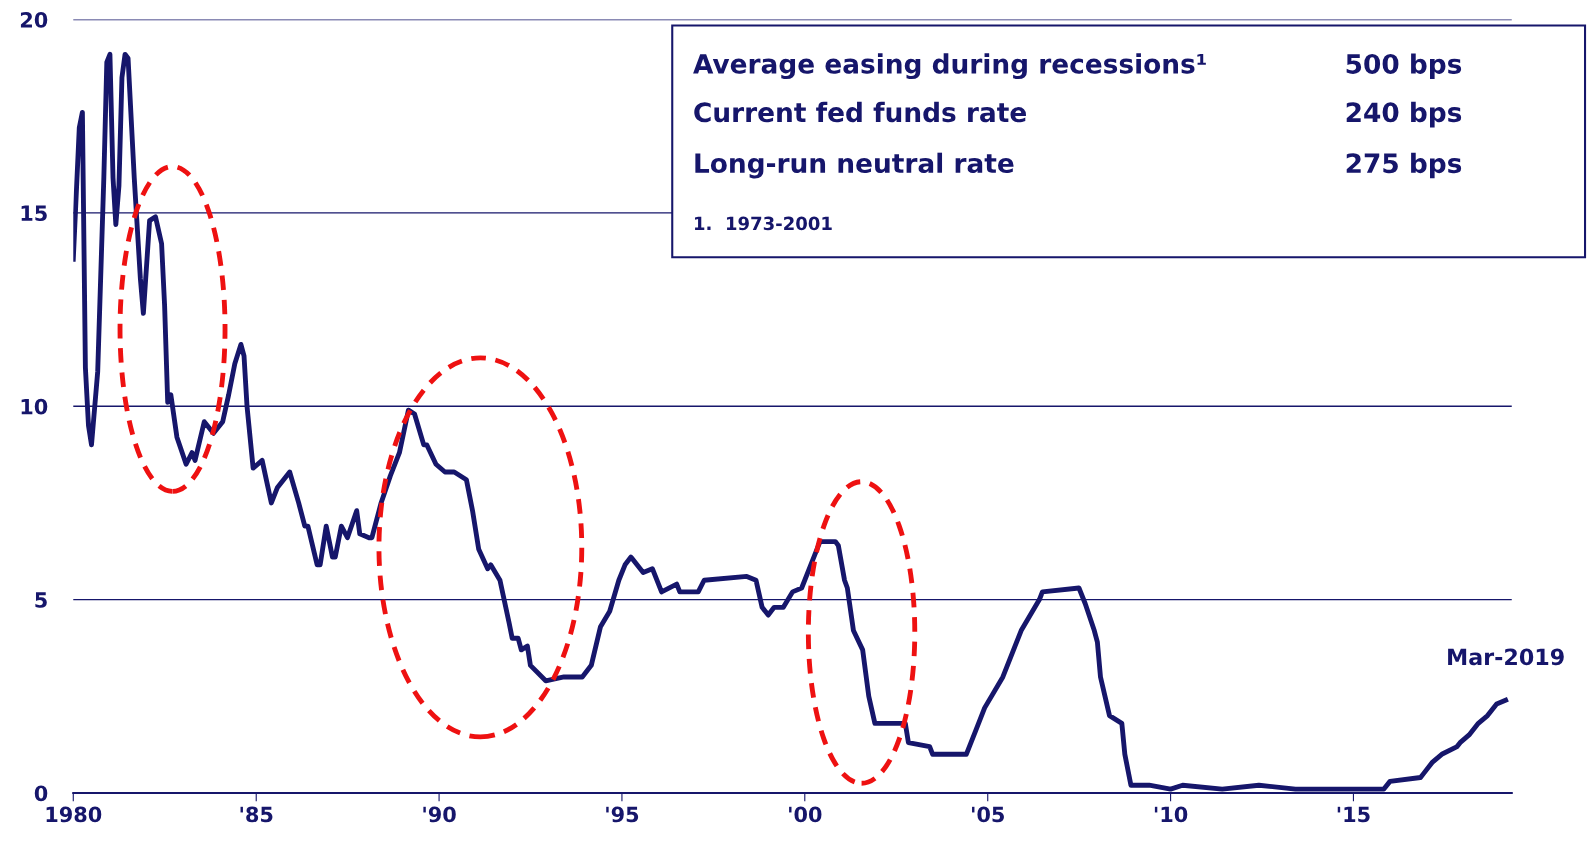 Image resolution: width=1593 pixels, height=849 pixels. I want to click on x-tick-label: '95, so click(622, 814).